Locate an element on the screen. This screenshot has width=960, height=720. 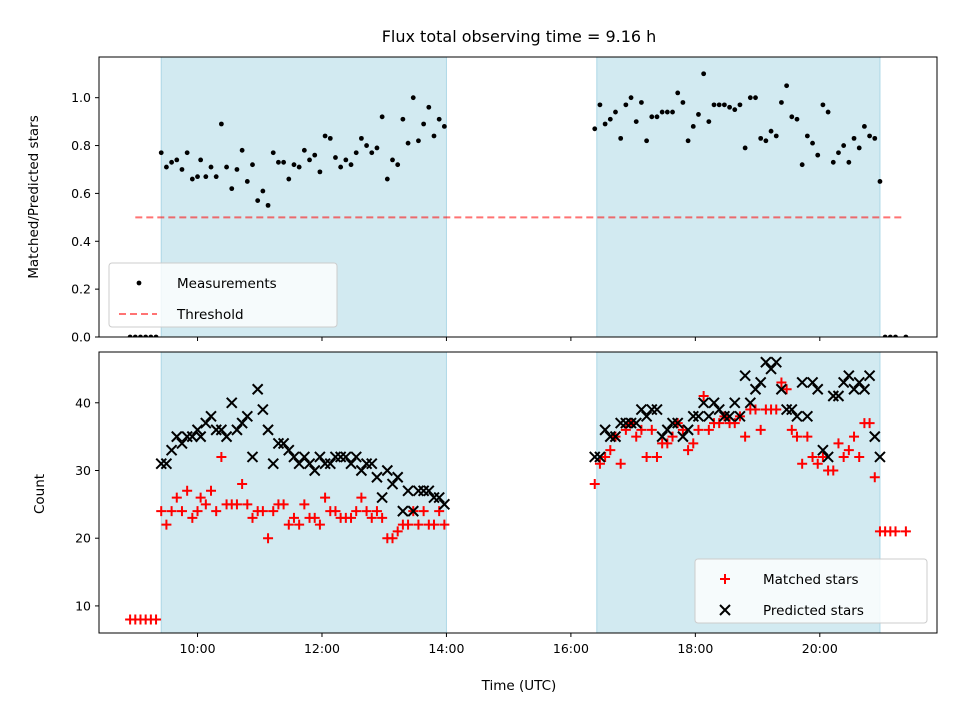
y-tick-label: 0.2 is located at coordinates (81, 289).